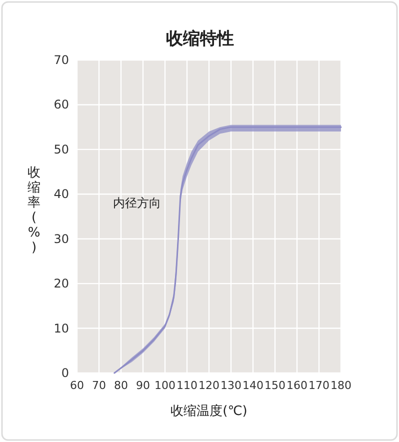 This screenshot has height=442, width=399. What do you see at coordinates (209, 385) in the screenshot?
I see `x-tick-label: 120` at bounding box center [209, 385].